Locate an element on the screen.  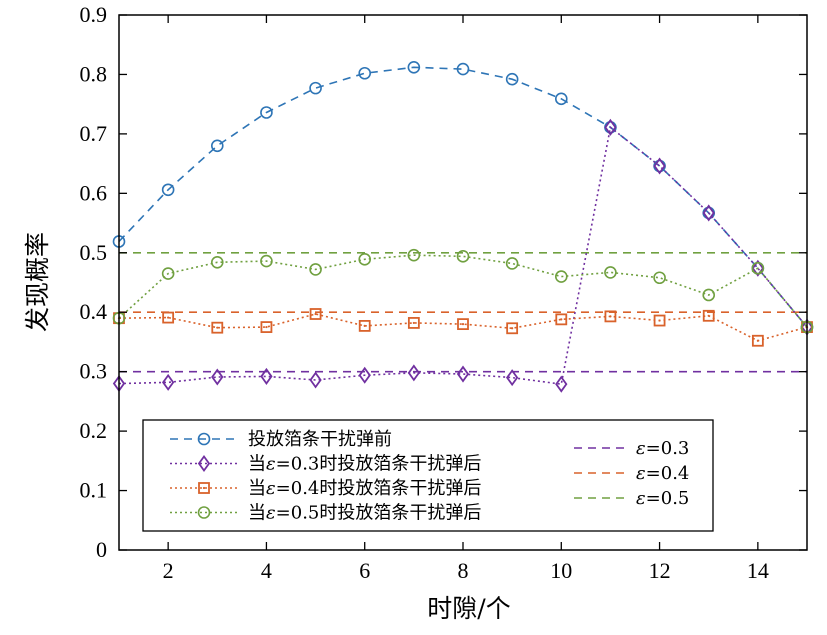
series-3-point-9-center is located at coordinates (512, 328).